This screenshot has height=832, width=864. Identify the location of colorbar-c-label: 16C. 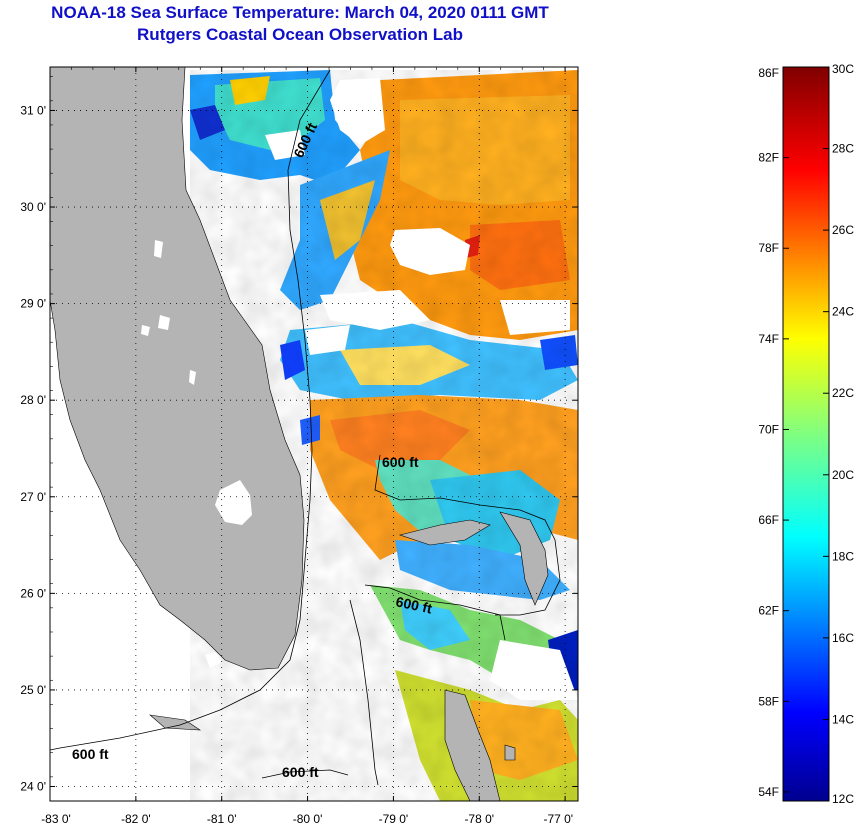
(843, 638).